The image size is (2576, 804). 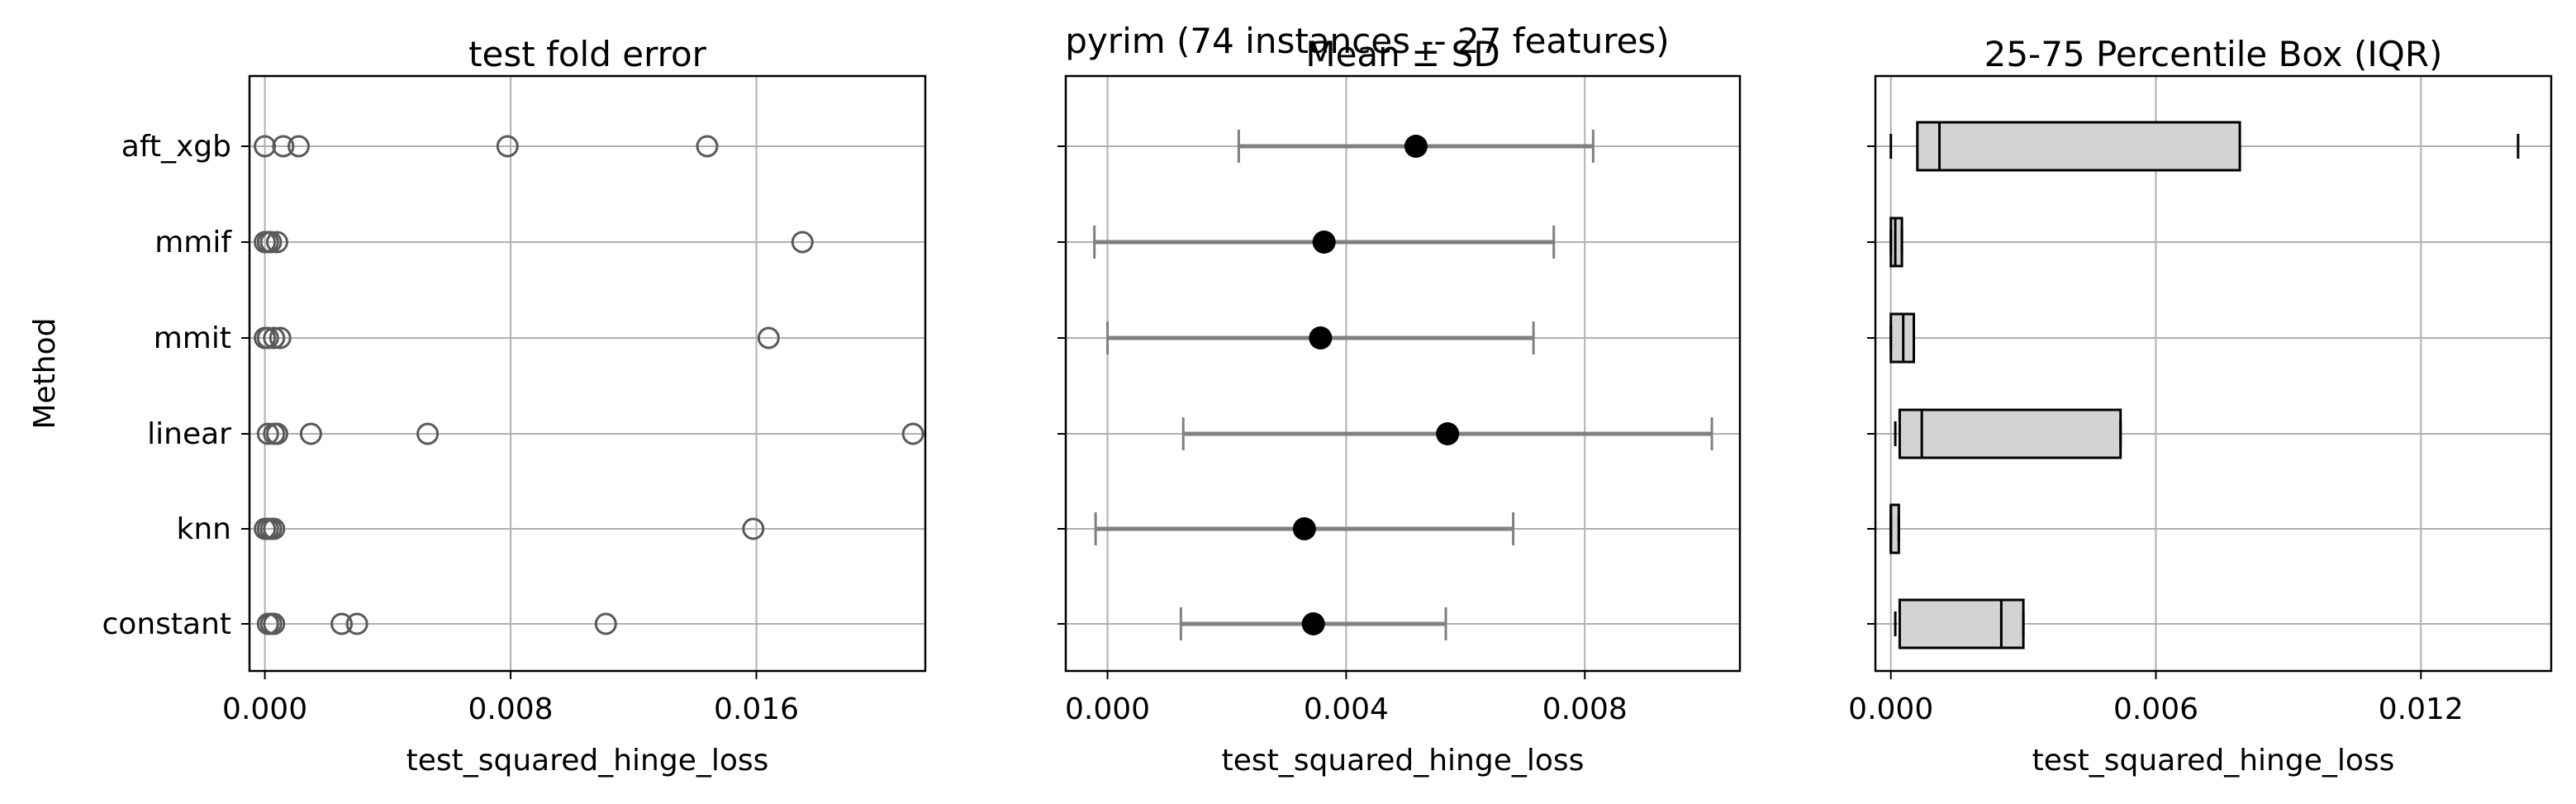 What do you see at coordinates (192, 338) in the screenshot?
I see `y-tick-label: mmit` at bounding box center [192, 338].